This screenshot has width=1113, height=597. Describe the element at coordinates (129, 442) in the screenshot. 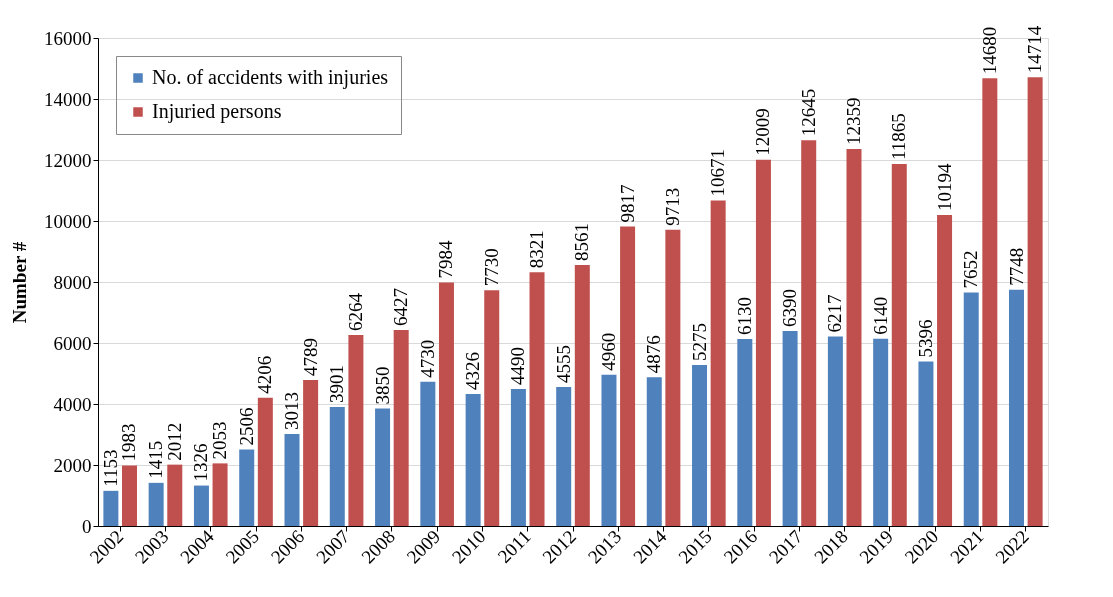

I see `data-label: 1983` at that location.